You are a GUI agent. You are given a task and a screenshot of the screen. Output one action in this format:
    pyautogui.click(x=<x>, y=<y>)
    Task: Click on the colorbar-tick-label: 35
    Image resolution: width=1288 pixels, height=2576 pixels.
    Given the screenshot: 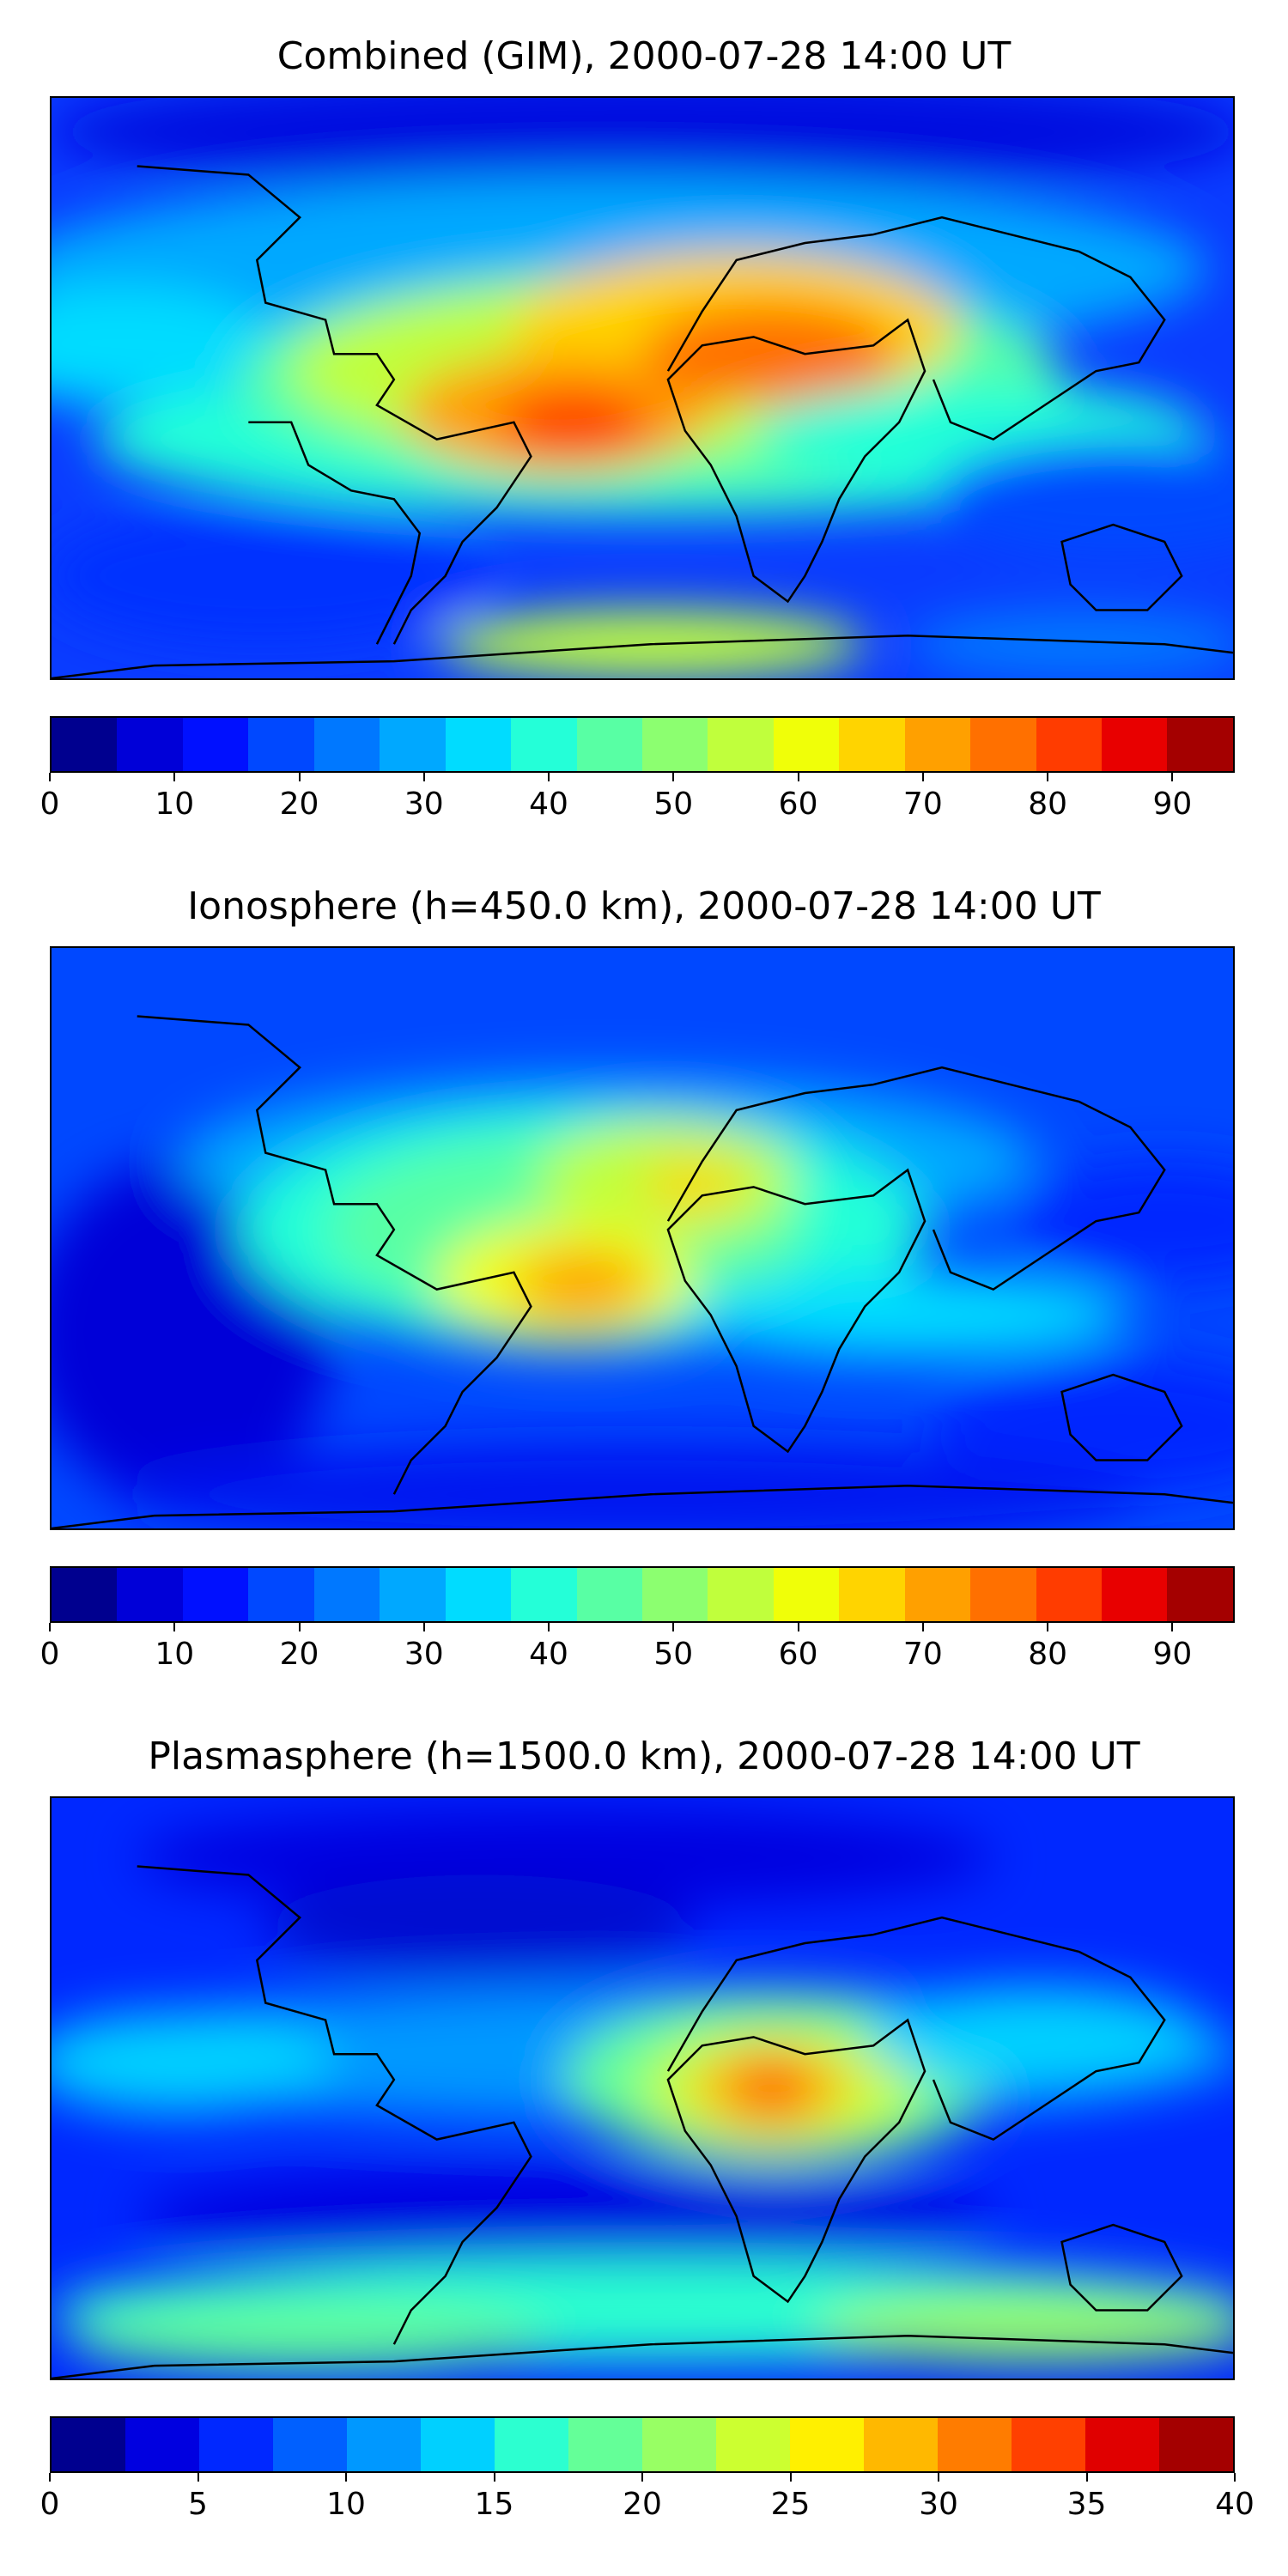 What is the action you would take?
    pyautogui.click(x=1086, y=2504)
    